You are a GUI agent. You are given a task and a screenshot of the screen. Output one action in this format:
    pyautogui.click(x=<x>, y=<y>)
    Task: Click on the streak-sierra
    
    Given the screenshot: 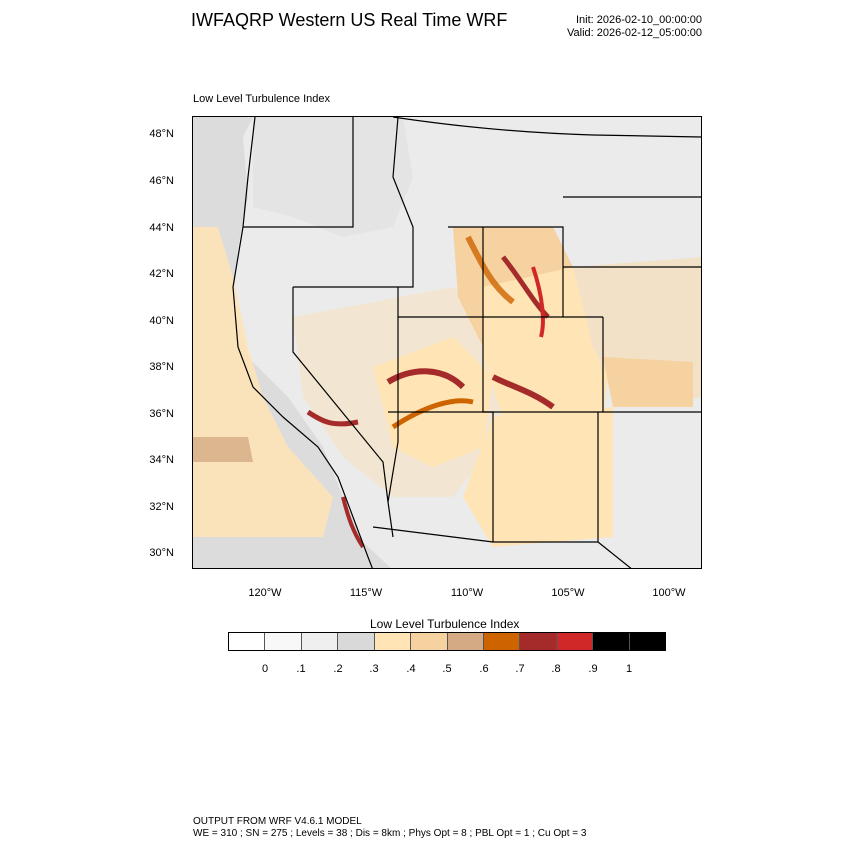 What is the action you would take?
    pyautogui.click(x=332, y=418)
    